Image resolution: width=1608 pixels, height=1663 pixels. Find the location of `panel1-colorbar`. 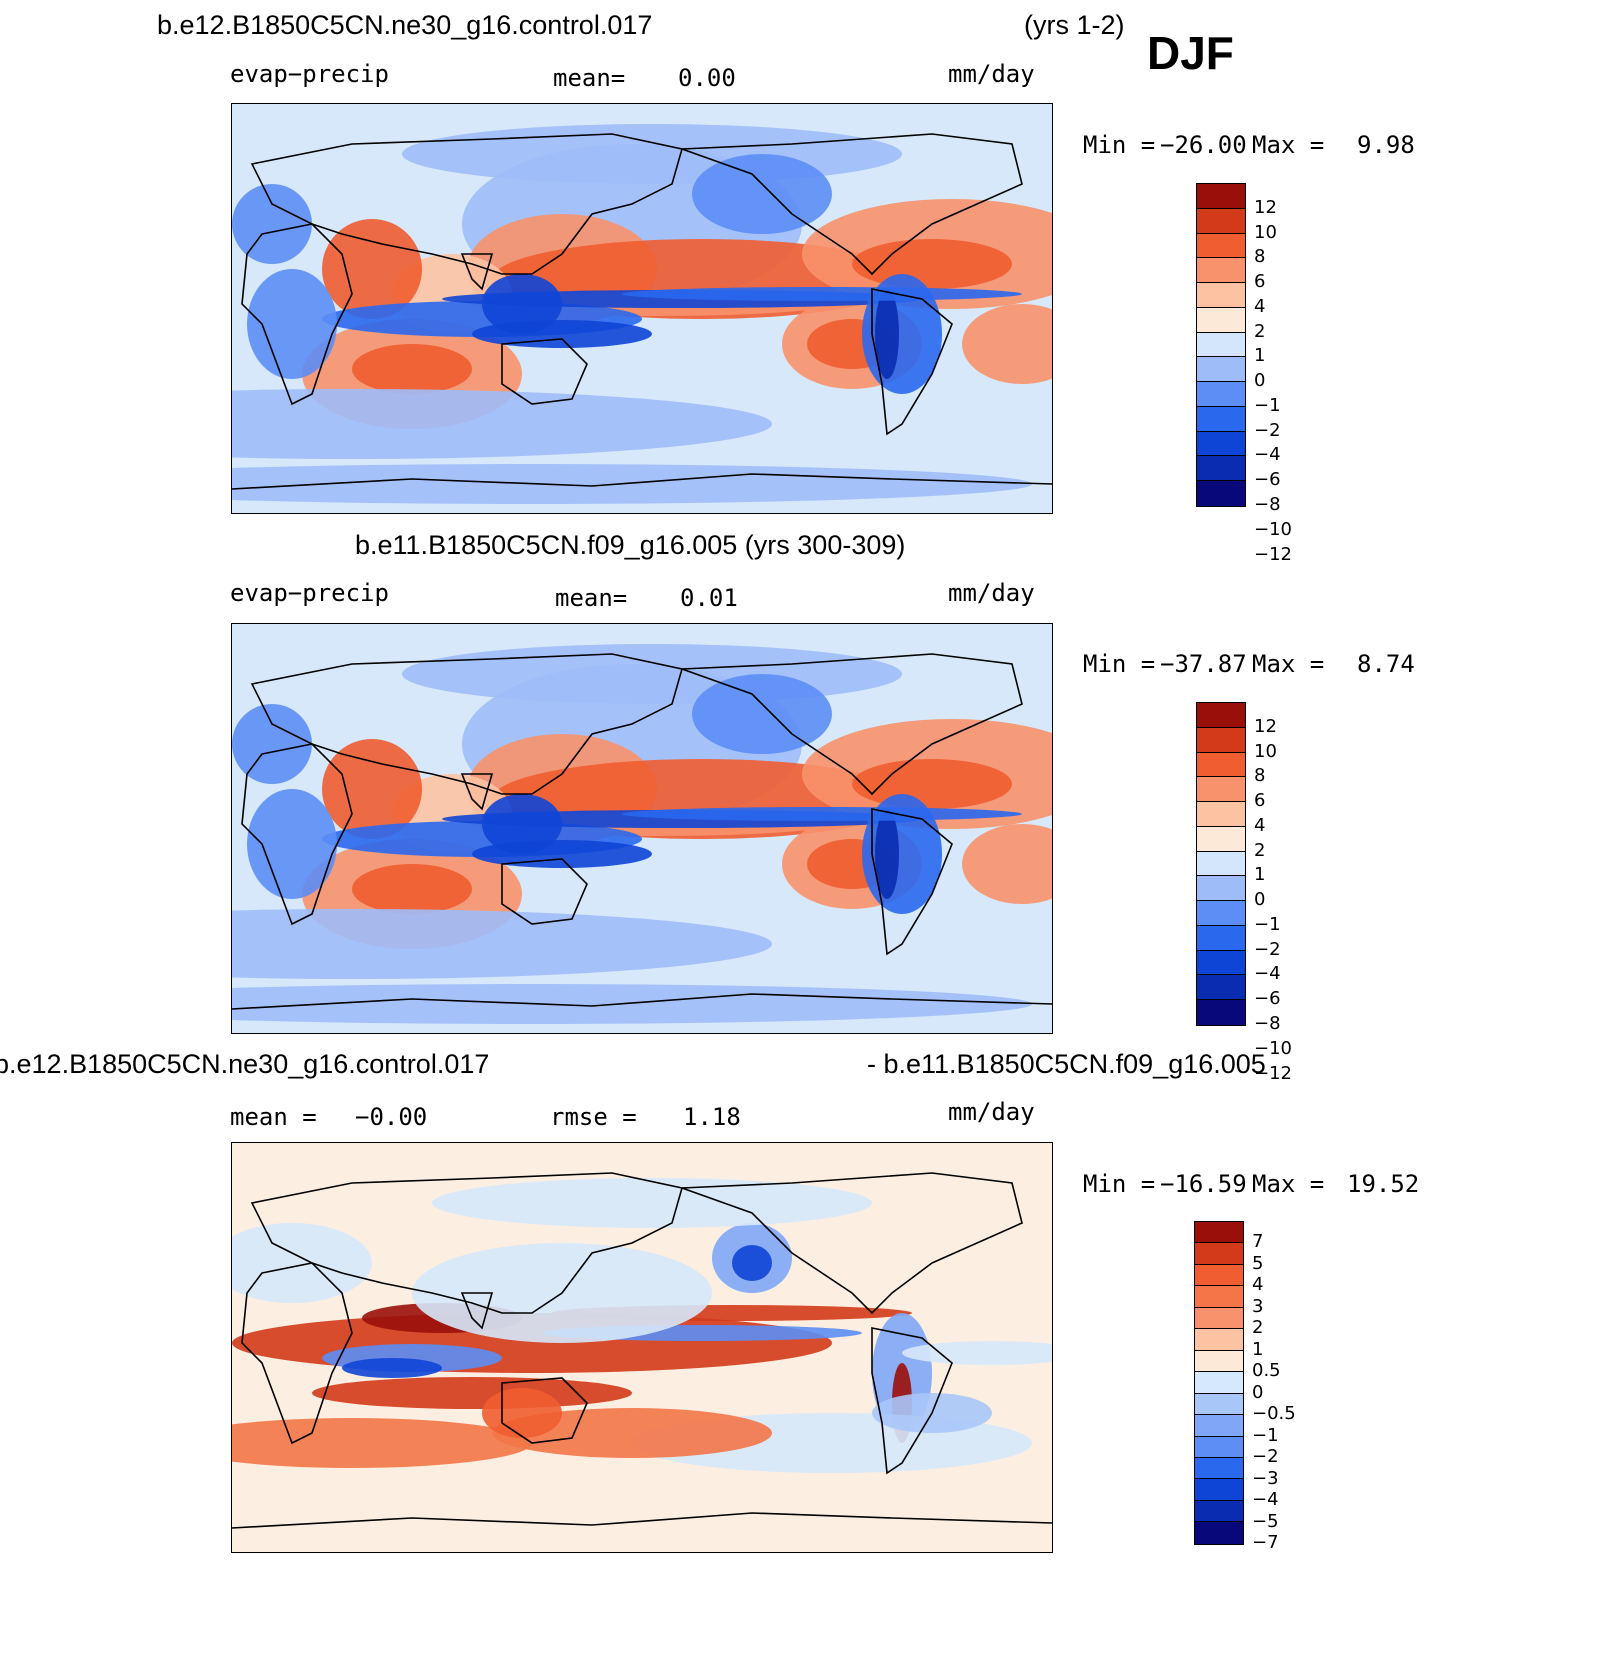

panel1-colorbar is located at coordinates (1221, 345).